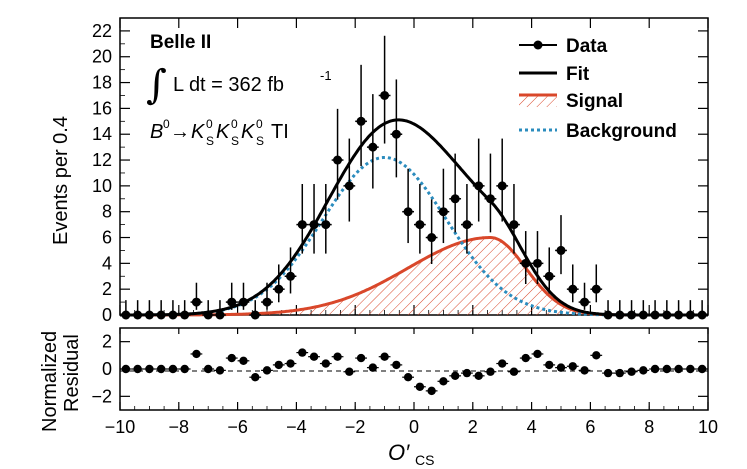 This screenshot has height=469, width=747. What do you see at coordinates (326, 75) in the screenshot?
I see `luminosity-exponent: -1` at bounding box center [326, 75].